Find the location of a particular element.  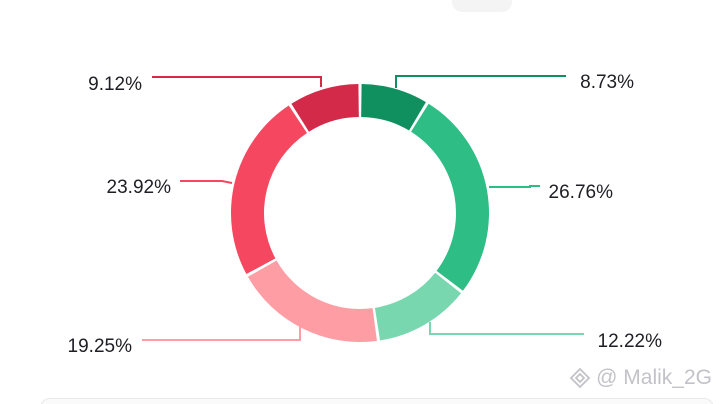

binance-diamond-icon is located at coordinates (580, 378).